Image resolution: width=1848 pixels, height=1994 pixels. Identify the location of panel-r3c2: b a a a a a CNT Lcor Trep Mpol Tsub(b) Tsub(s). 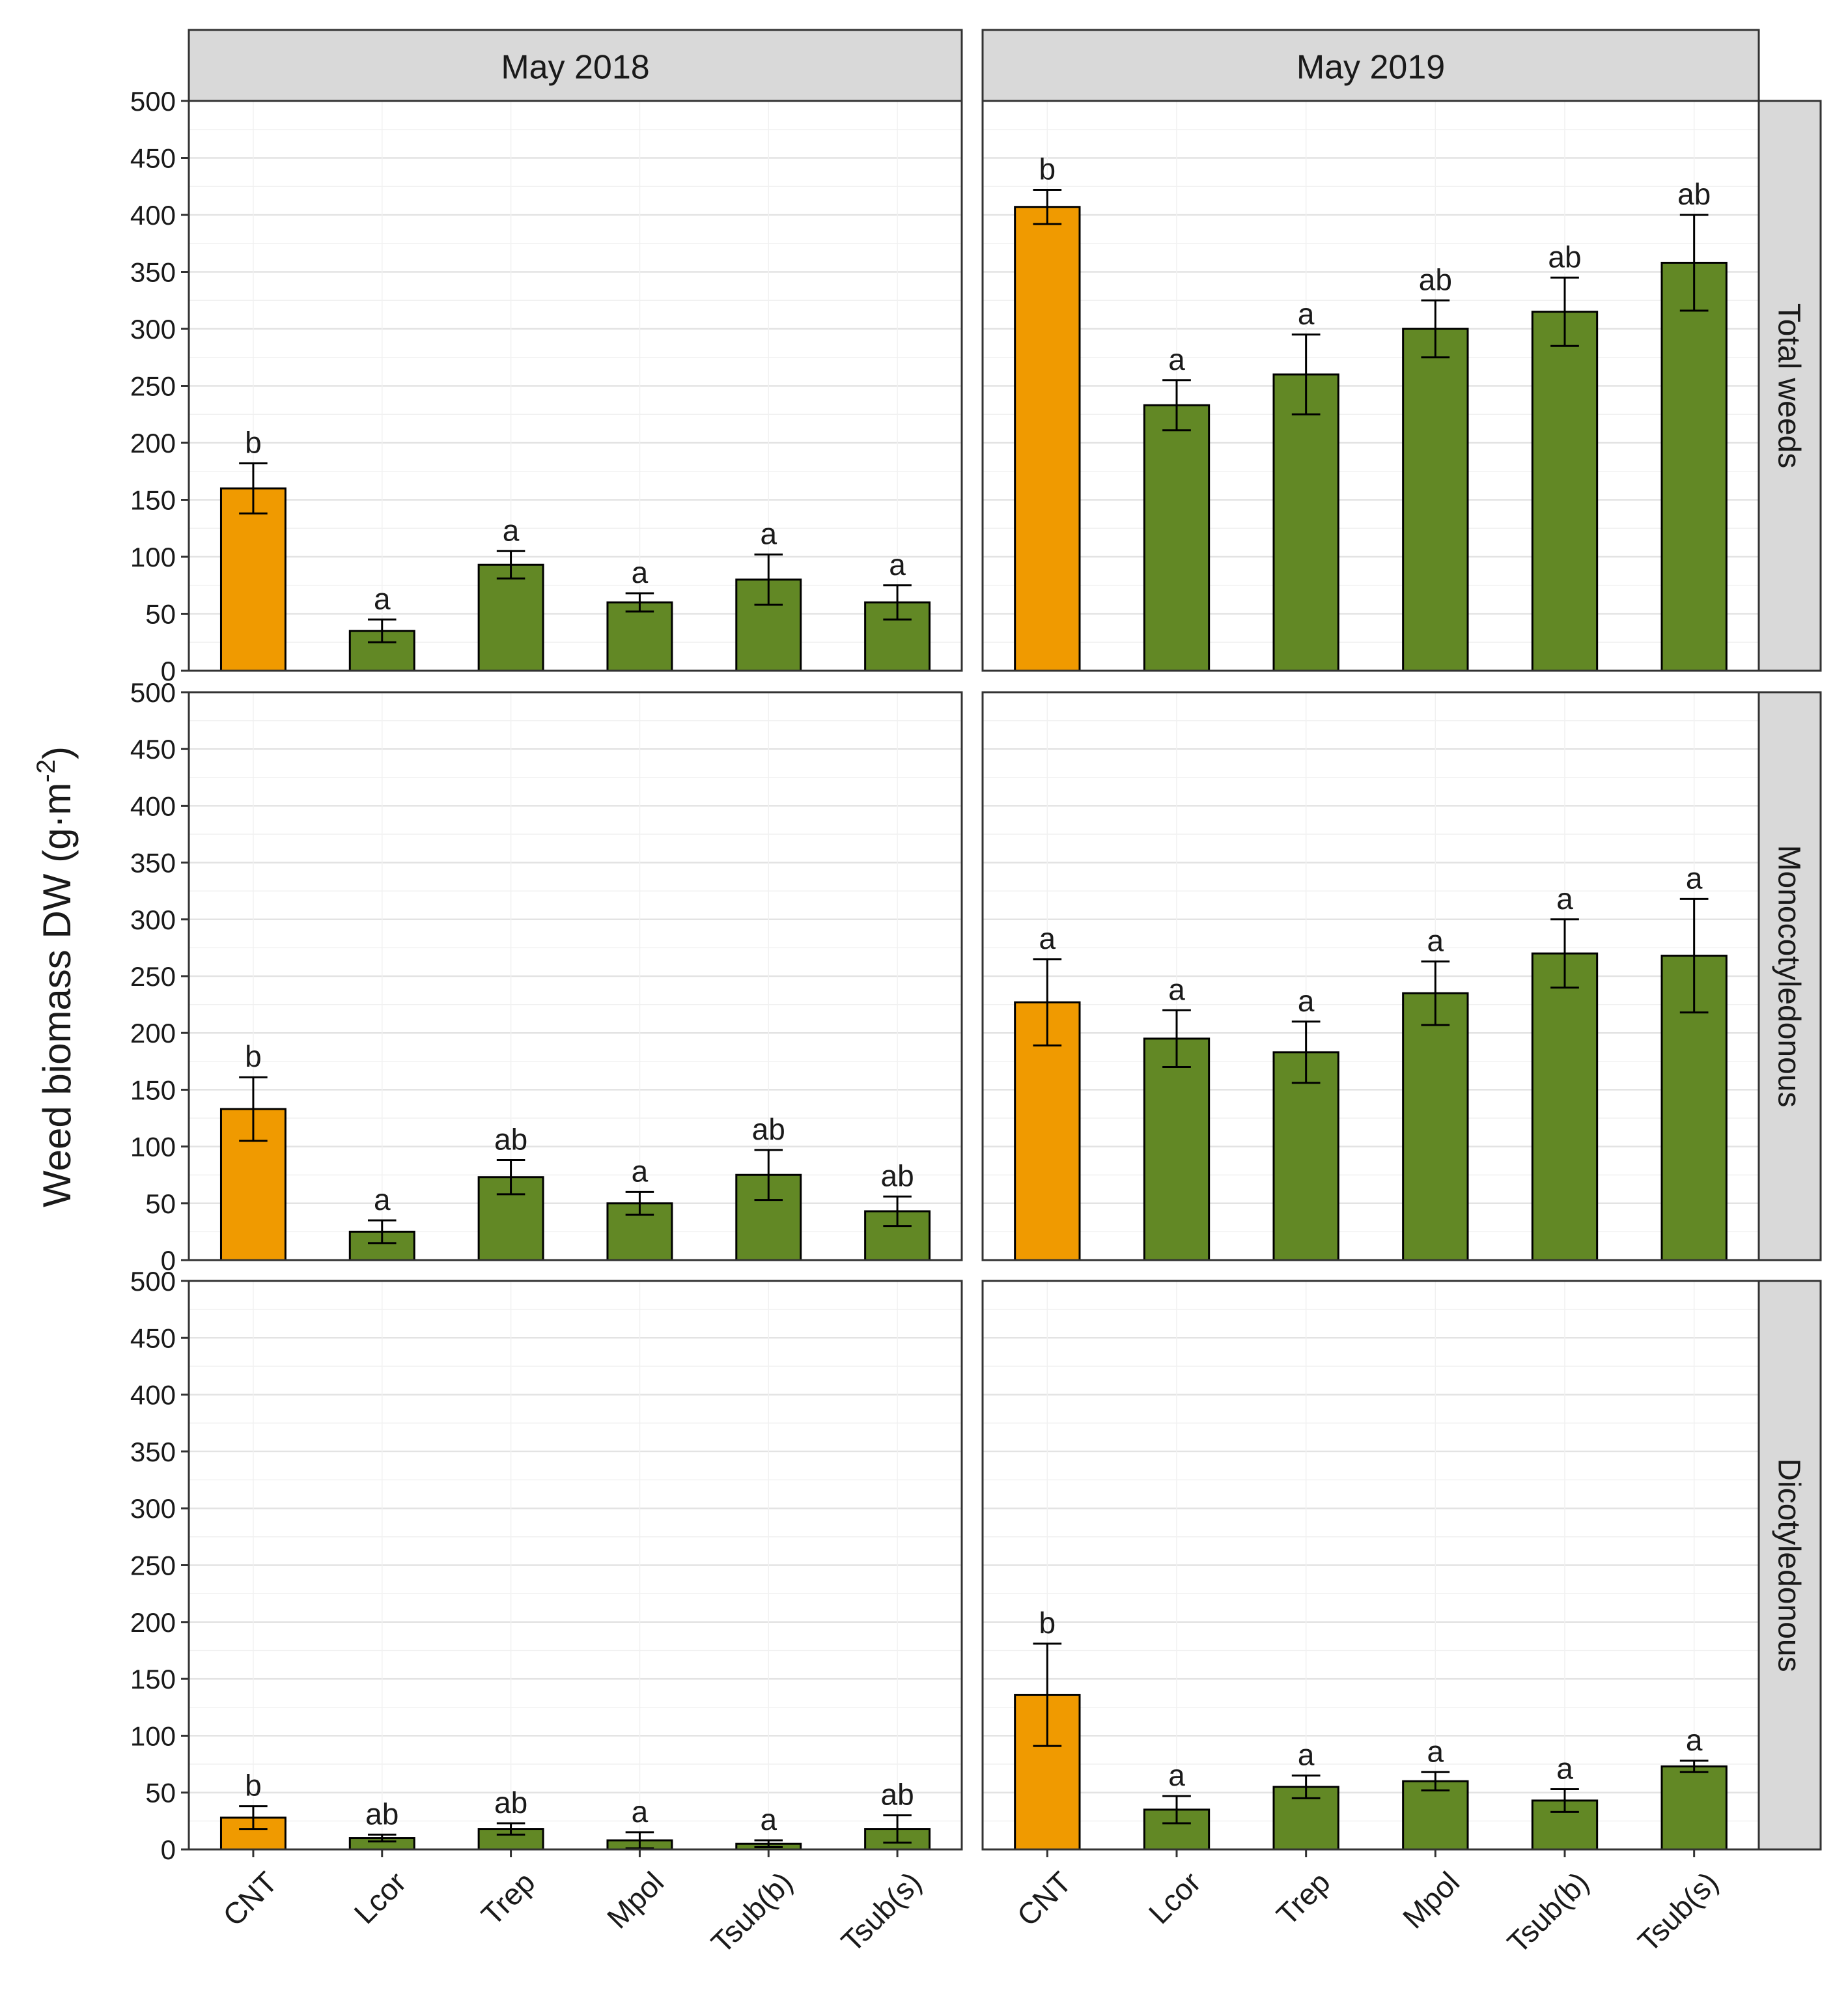
(1371, 1619).